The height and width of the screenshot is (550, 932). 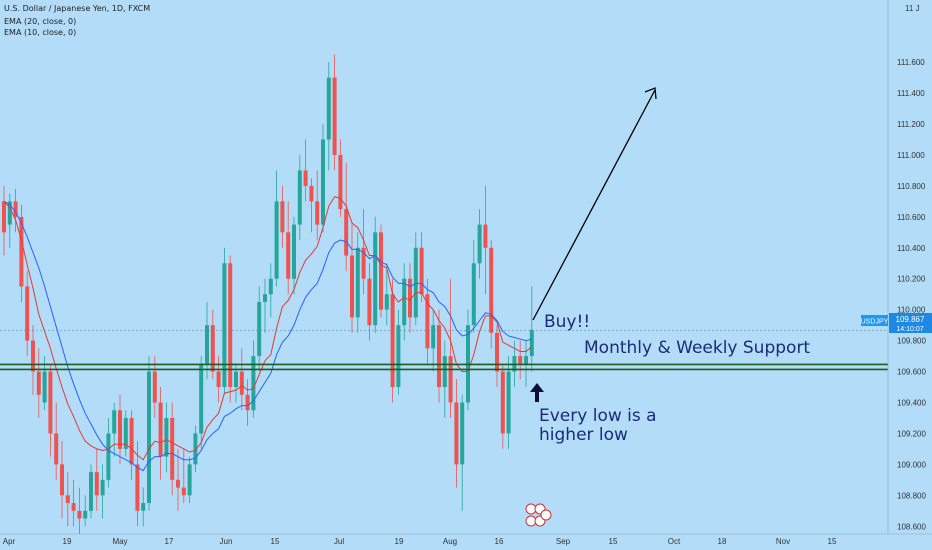 What do you see at coordinates (911, 124) in the screenshot?
I see `price-tick-label: 111.200` at bounding box center [911, 124].